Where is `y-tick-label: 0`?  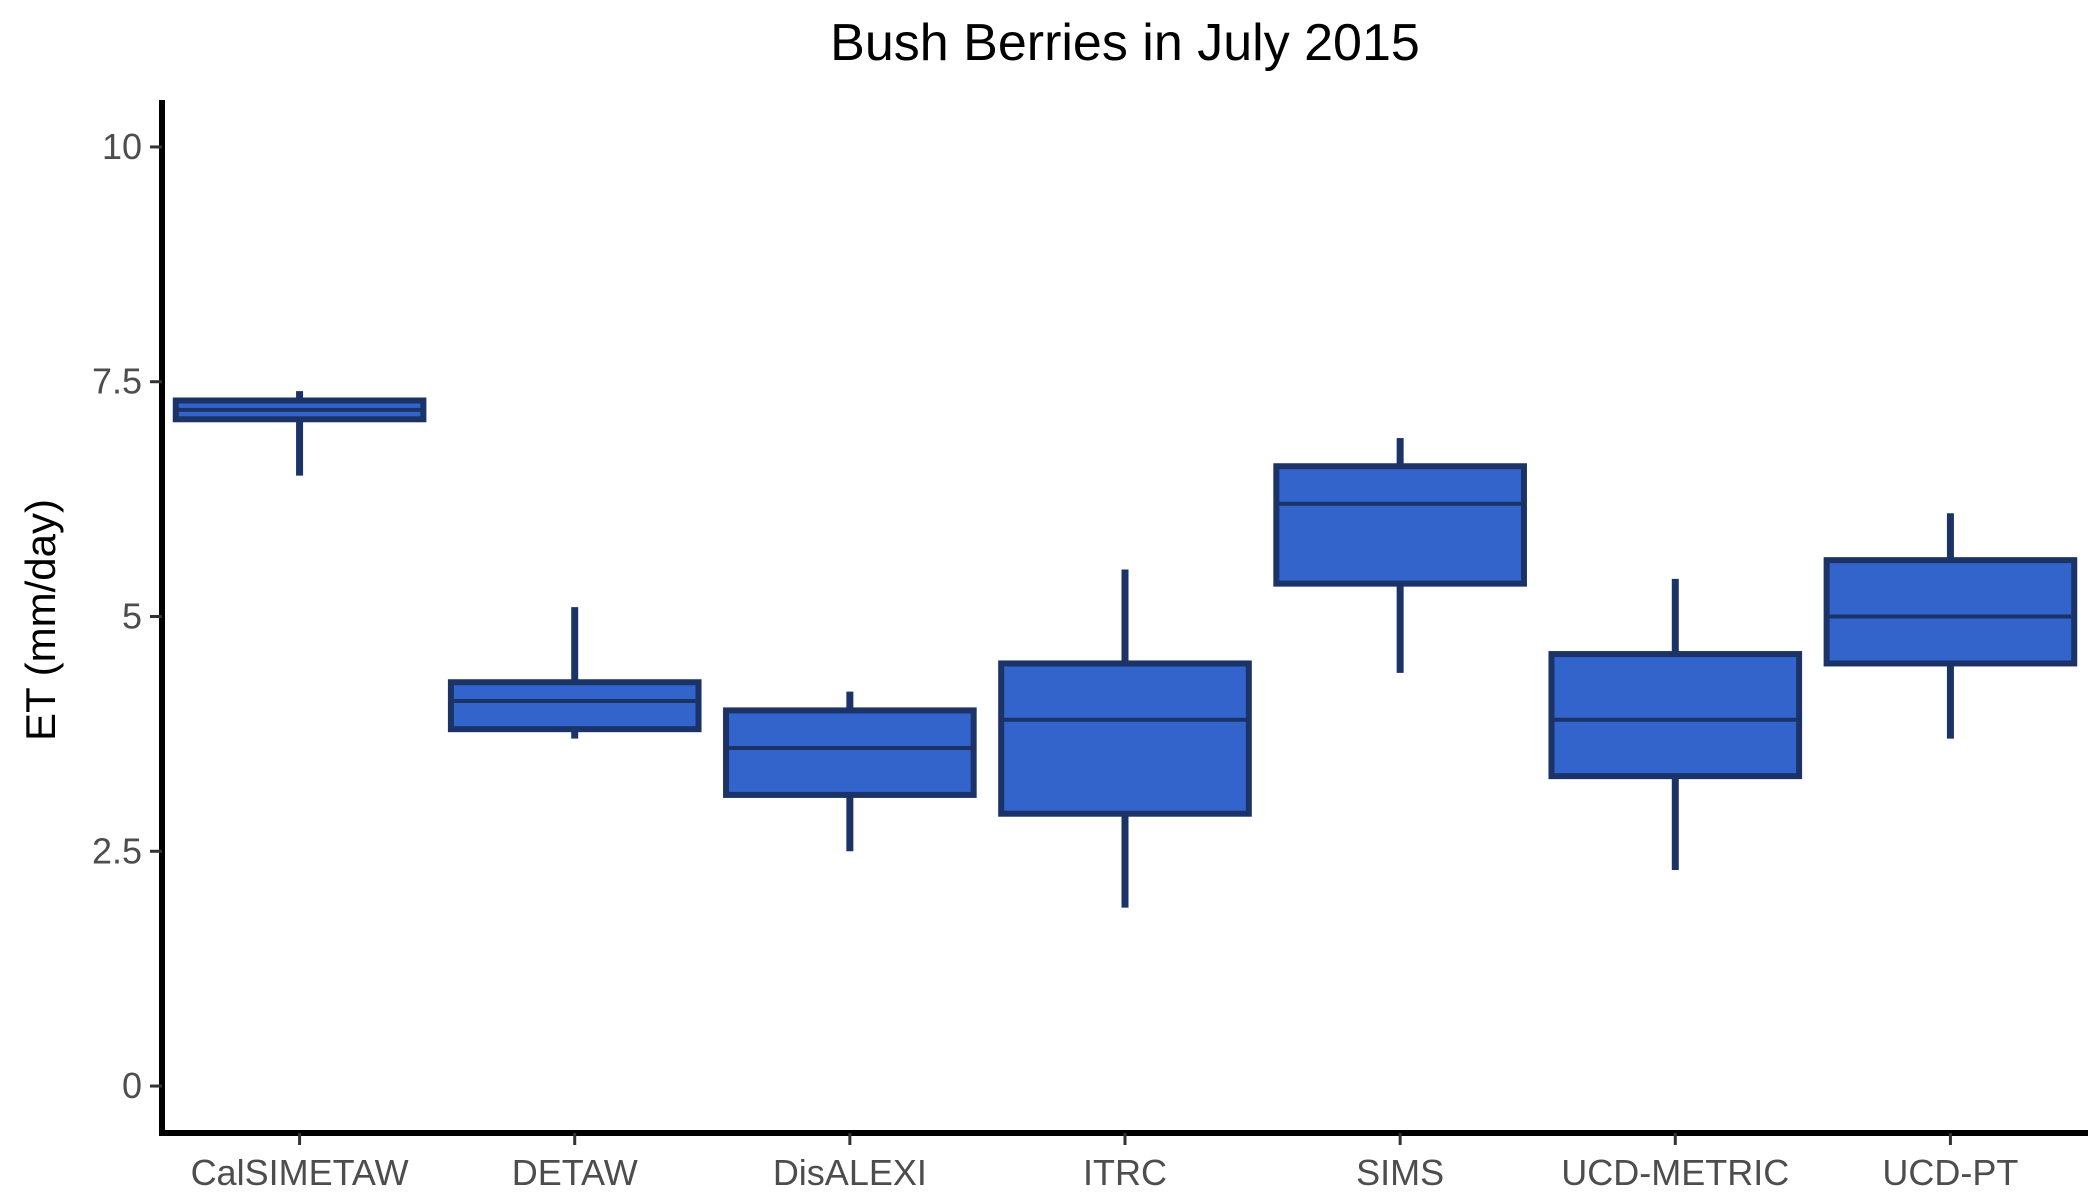
y-tick-label: 0 is located at coordinates (132, 1085).